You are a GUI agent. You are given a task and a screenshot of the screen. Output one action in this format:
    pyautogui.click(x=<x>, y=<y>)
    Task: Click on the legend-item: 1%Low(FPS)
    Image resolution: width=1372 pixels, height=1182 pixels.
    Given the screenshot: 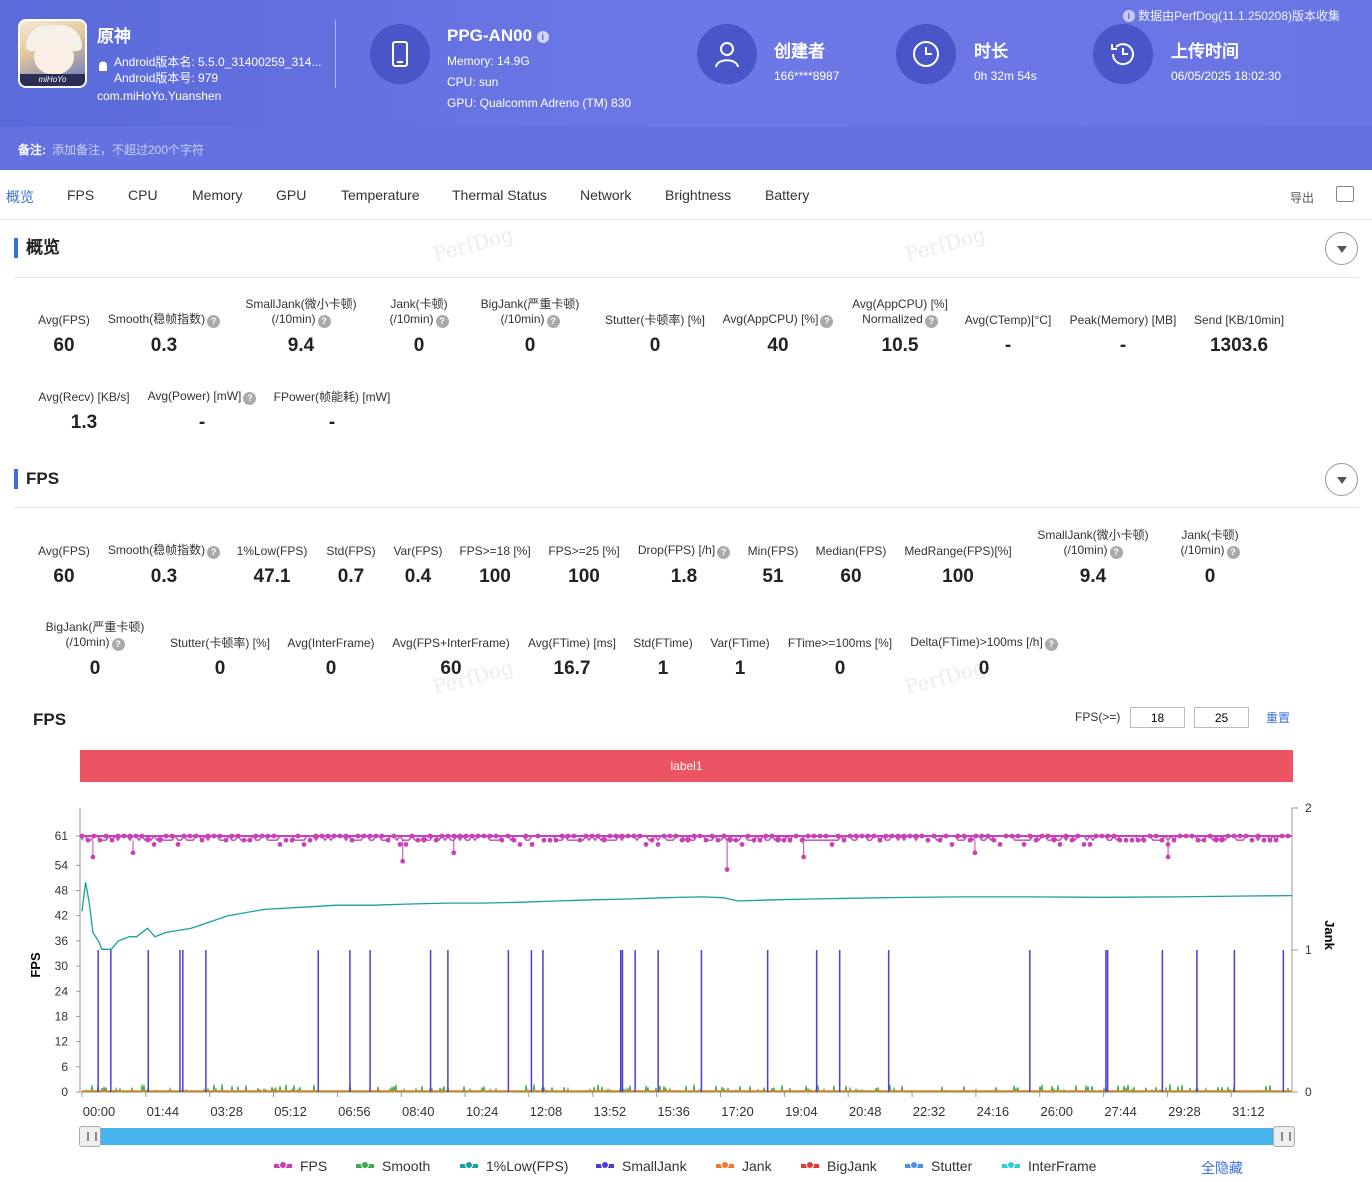 What is the action you would take?
    pyautogui.click(x=525, y=1166)
    